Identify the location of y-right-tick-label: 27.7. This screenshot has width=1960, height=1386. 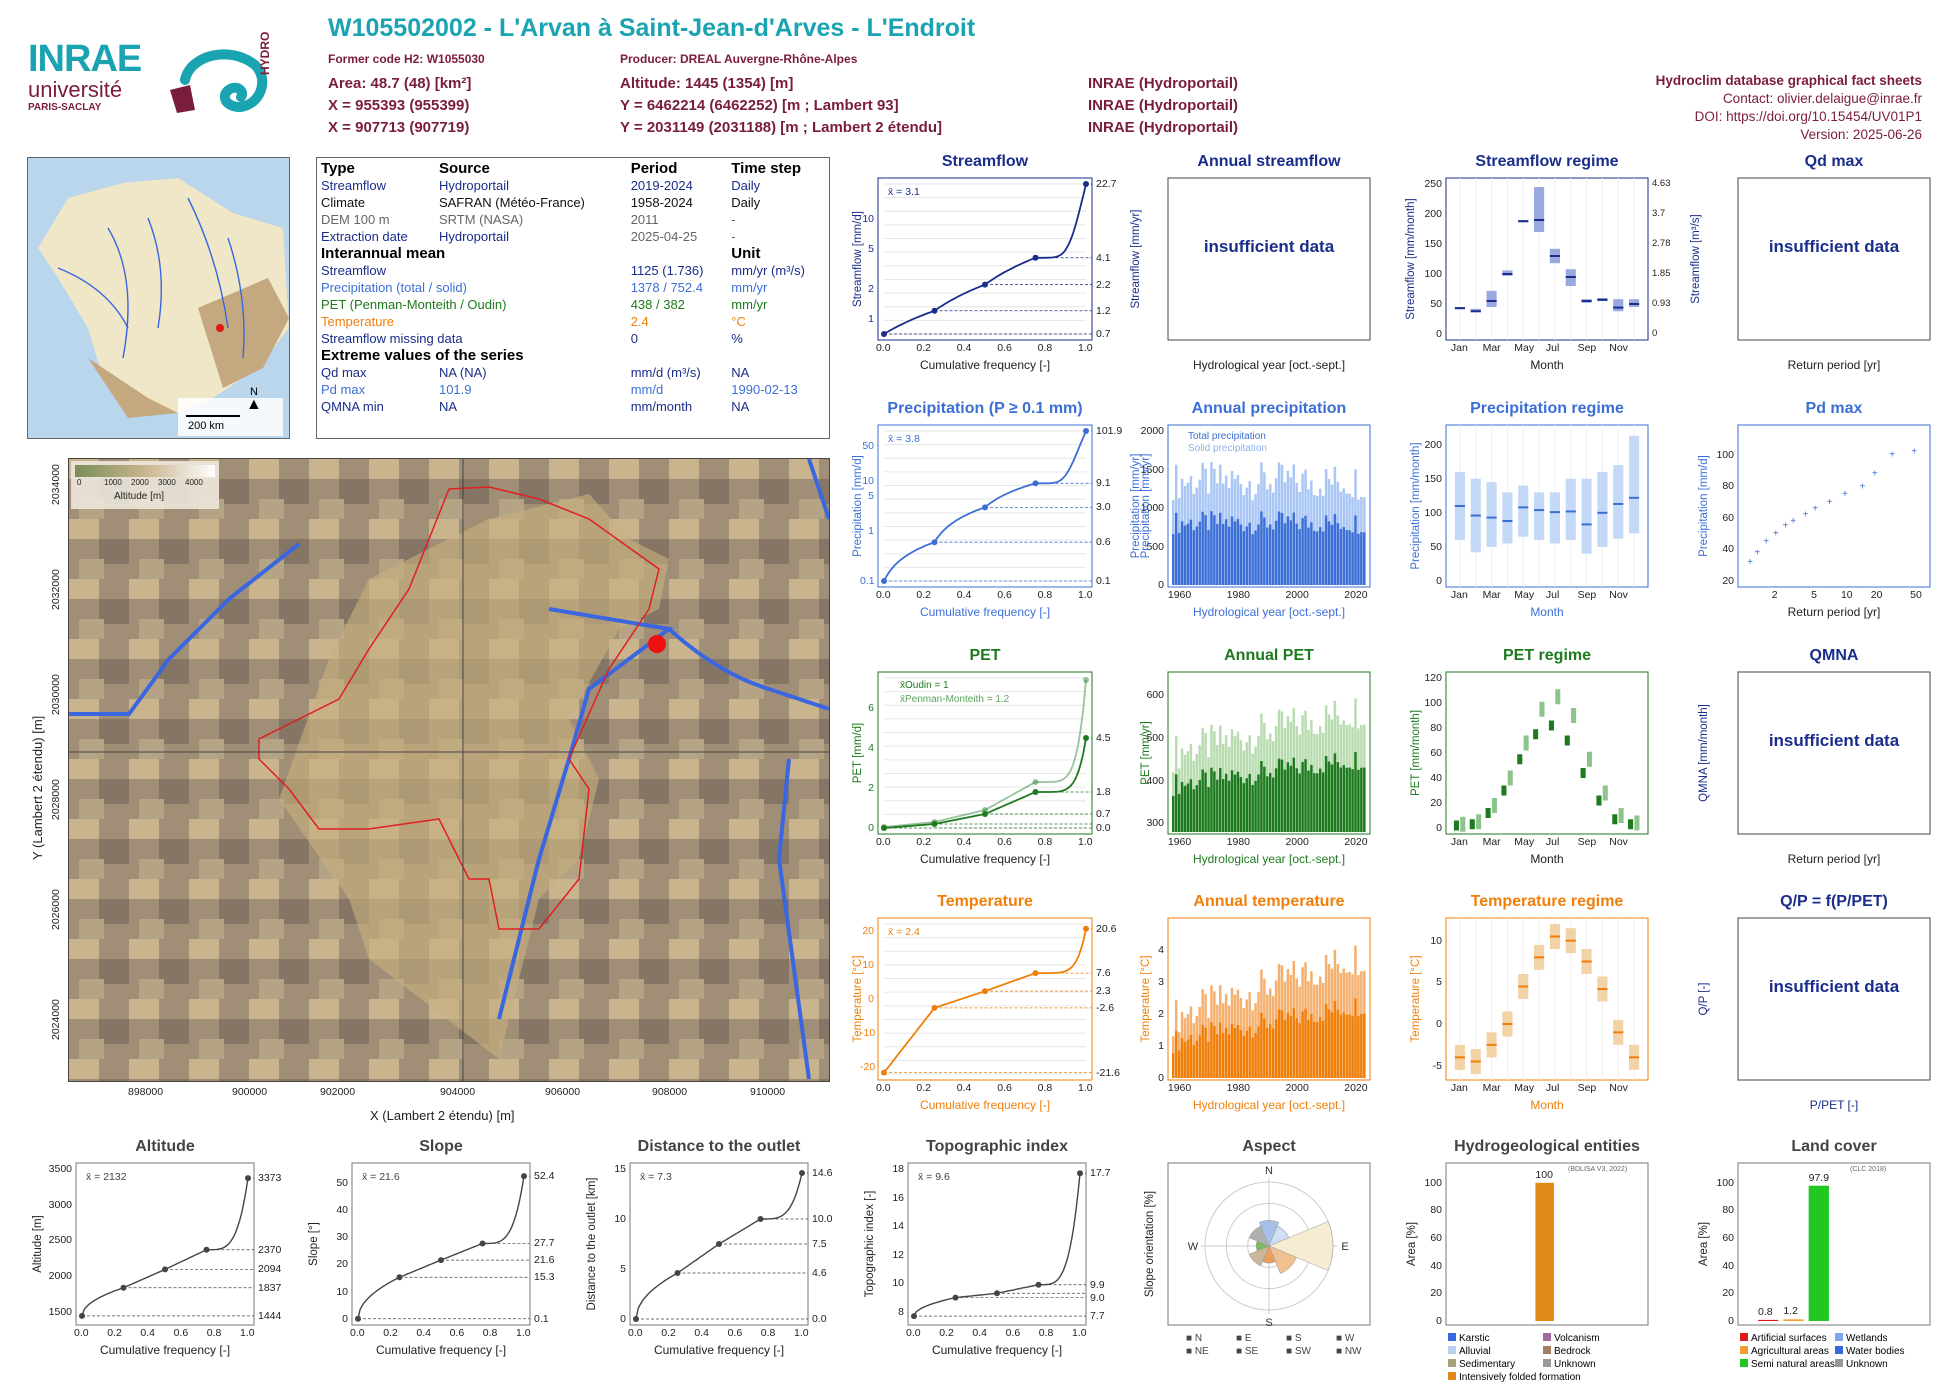
(544, 1243).